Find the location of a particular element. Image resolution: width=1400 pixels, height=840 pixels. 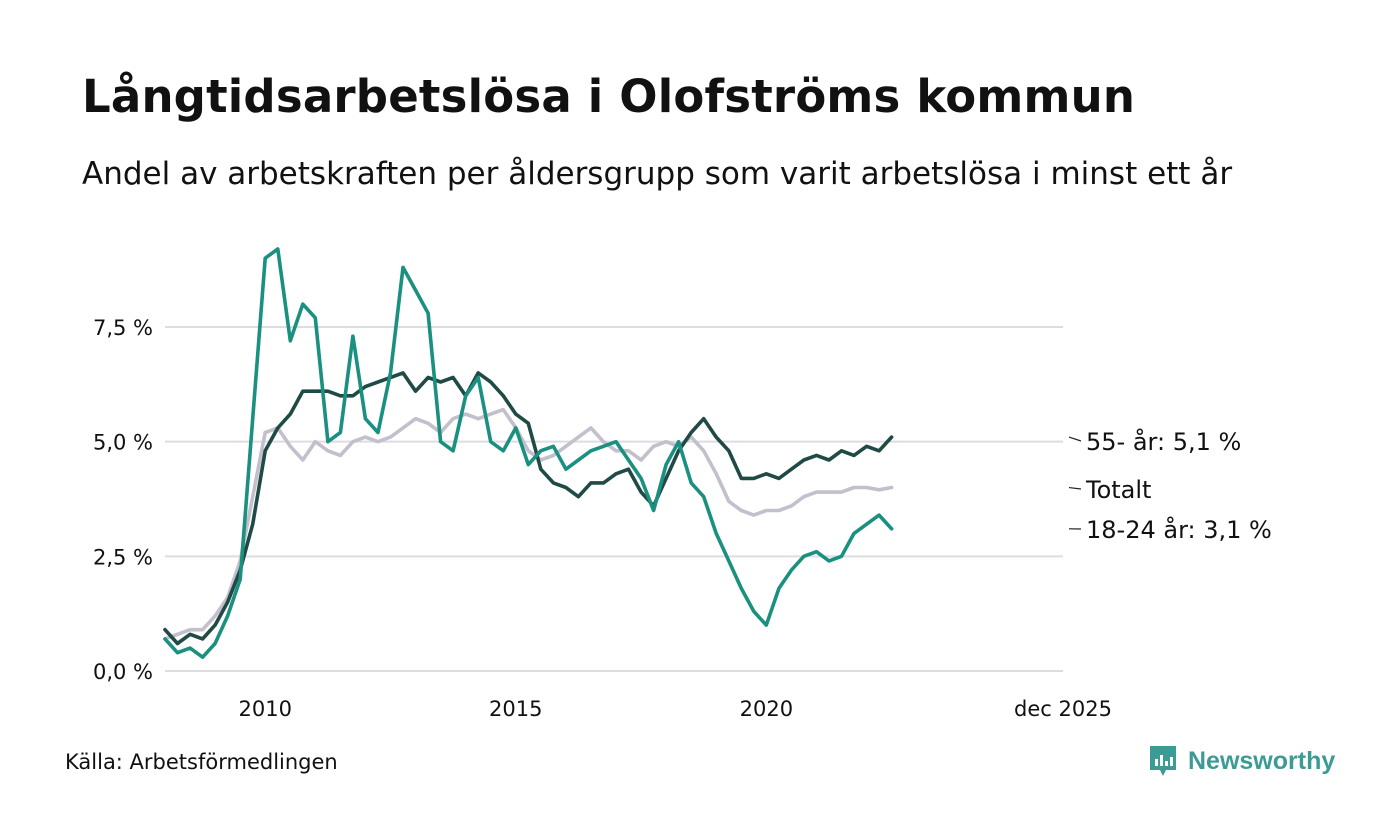

end-label: 55- år: 5,1 % is located at coordinates (1163, 441).